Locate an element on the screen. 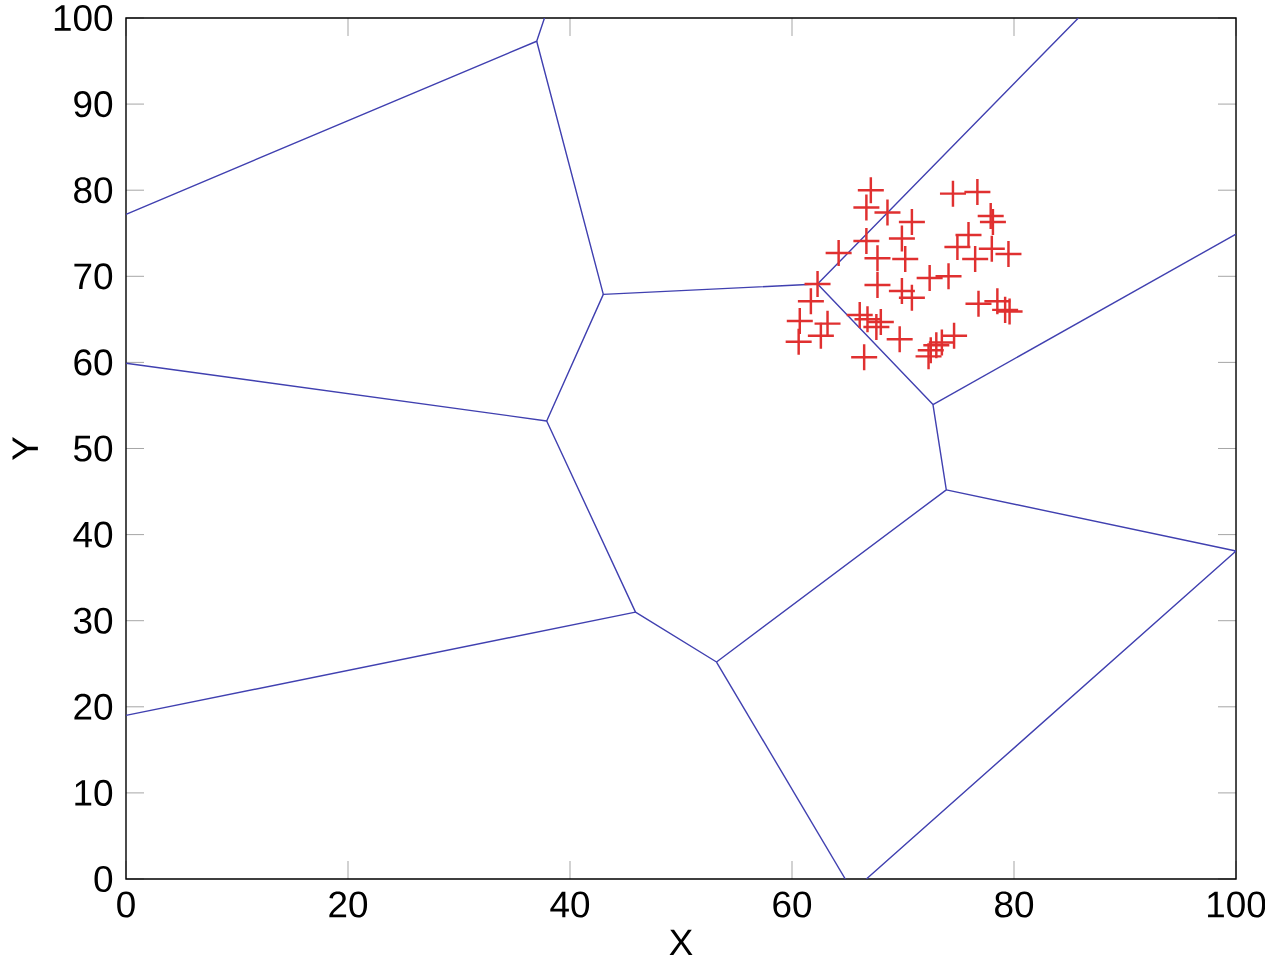 This screenshot has width=1265, height=970. y-tick-label: 60 is located at coordinates (93, 362).